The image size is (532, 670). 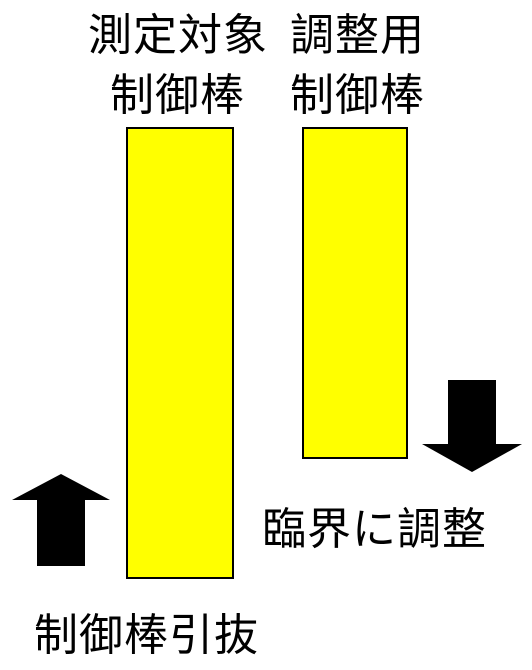 What do you see at coordinates (355, 293) in the screenshot?
I see `adjusting-control-rod` at bounding box center [355, 293].